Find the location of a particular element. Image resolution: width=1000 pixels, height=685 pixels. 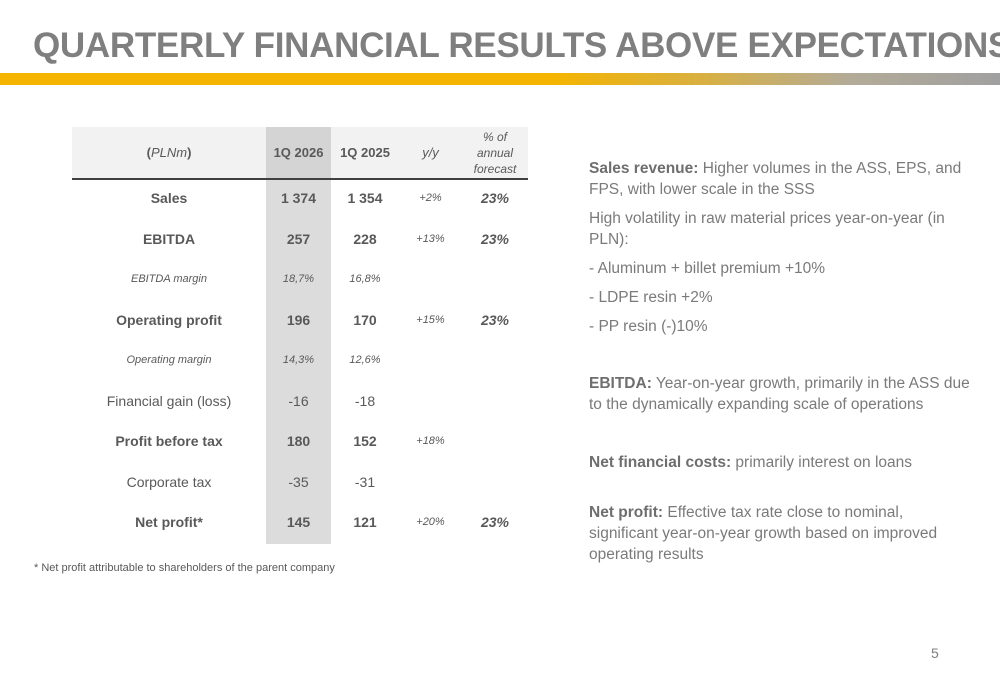

previous-value: 152 is located at coordinates (365, 441).